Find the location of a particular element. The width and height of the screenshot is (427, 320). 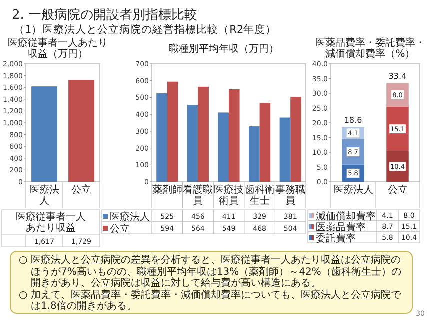

legend-label: 医薬品費率 is located at coordinates (341, 228).